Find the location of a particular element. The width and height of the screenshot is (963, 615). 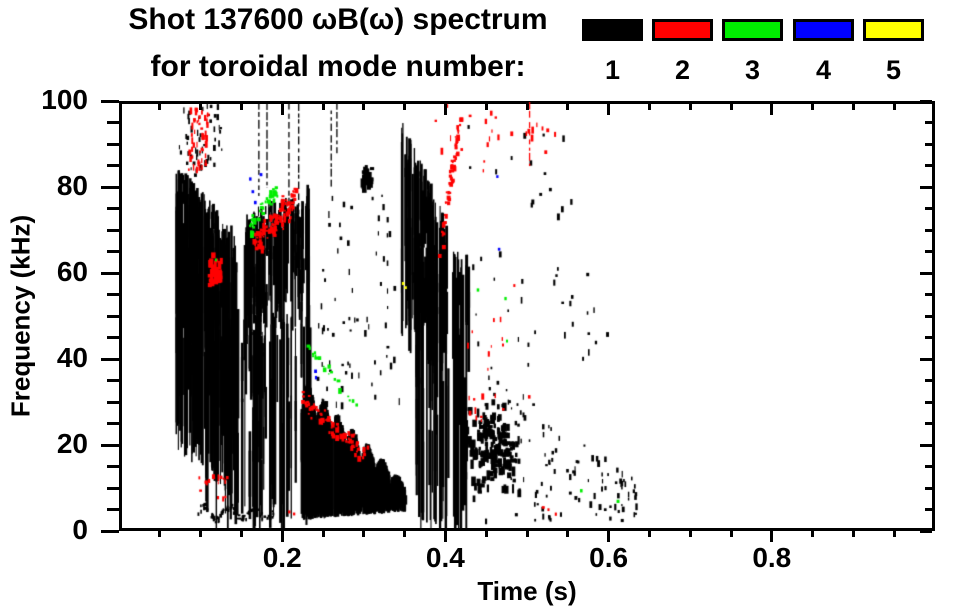

legend-label-mode-2: 2 is located at coordinates (682, 70).